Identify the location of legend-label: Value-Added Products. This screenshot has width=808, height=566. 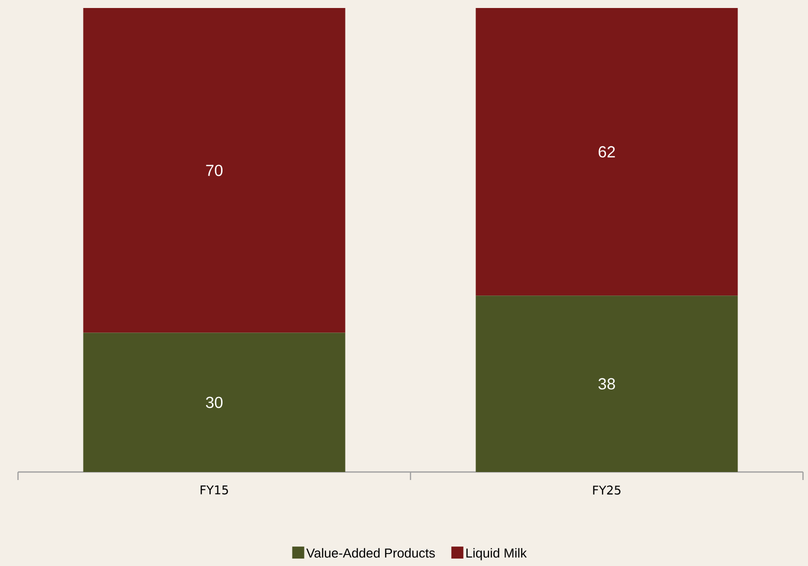
(370, 553).